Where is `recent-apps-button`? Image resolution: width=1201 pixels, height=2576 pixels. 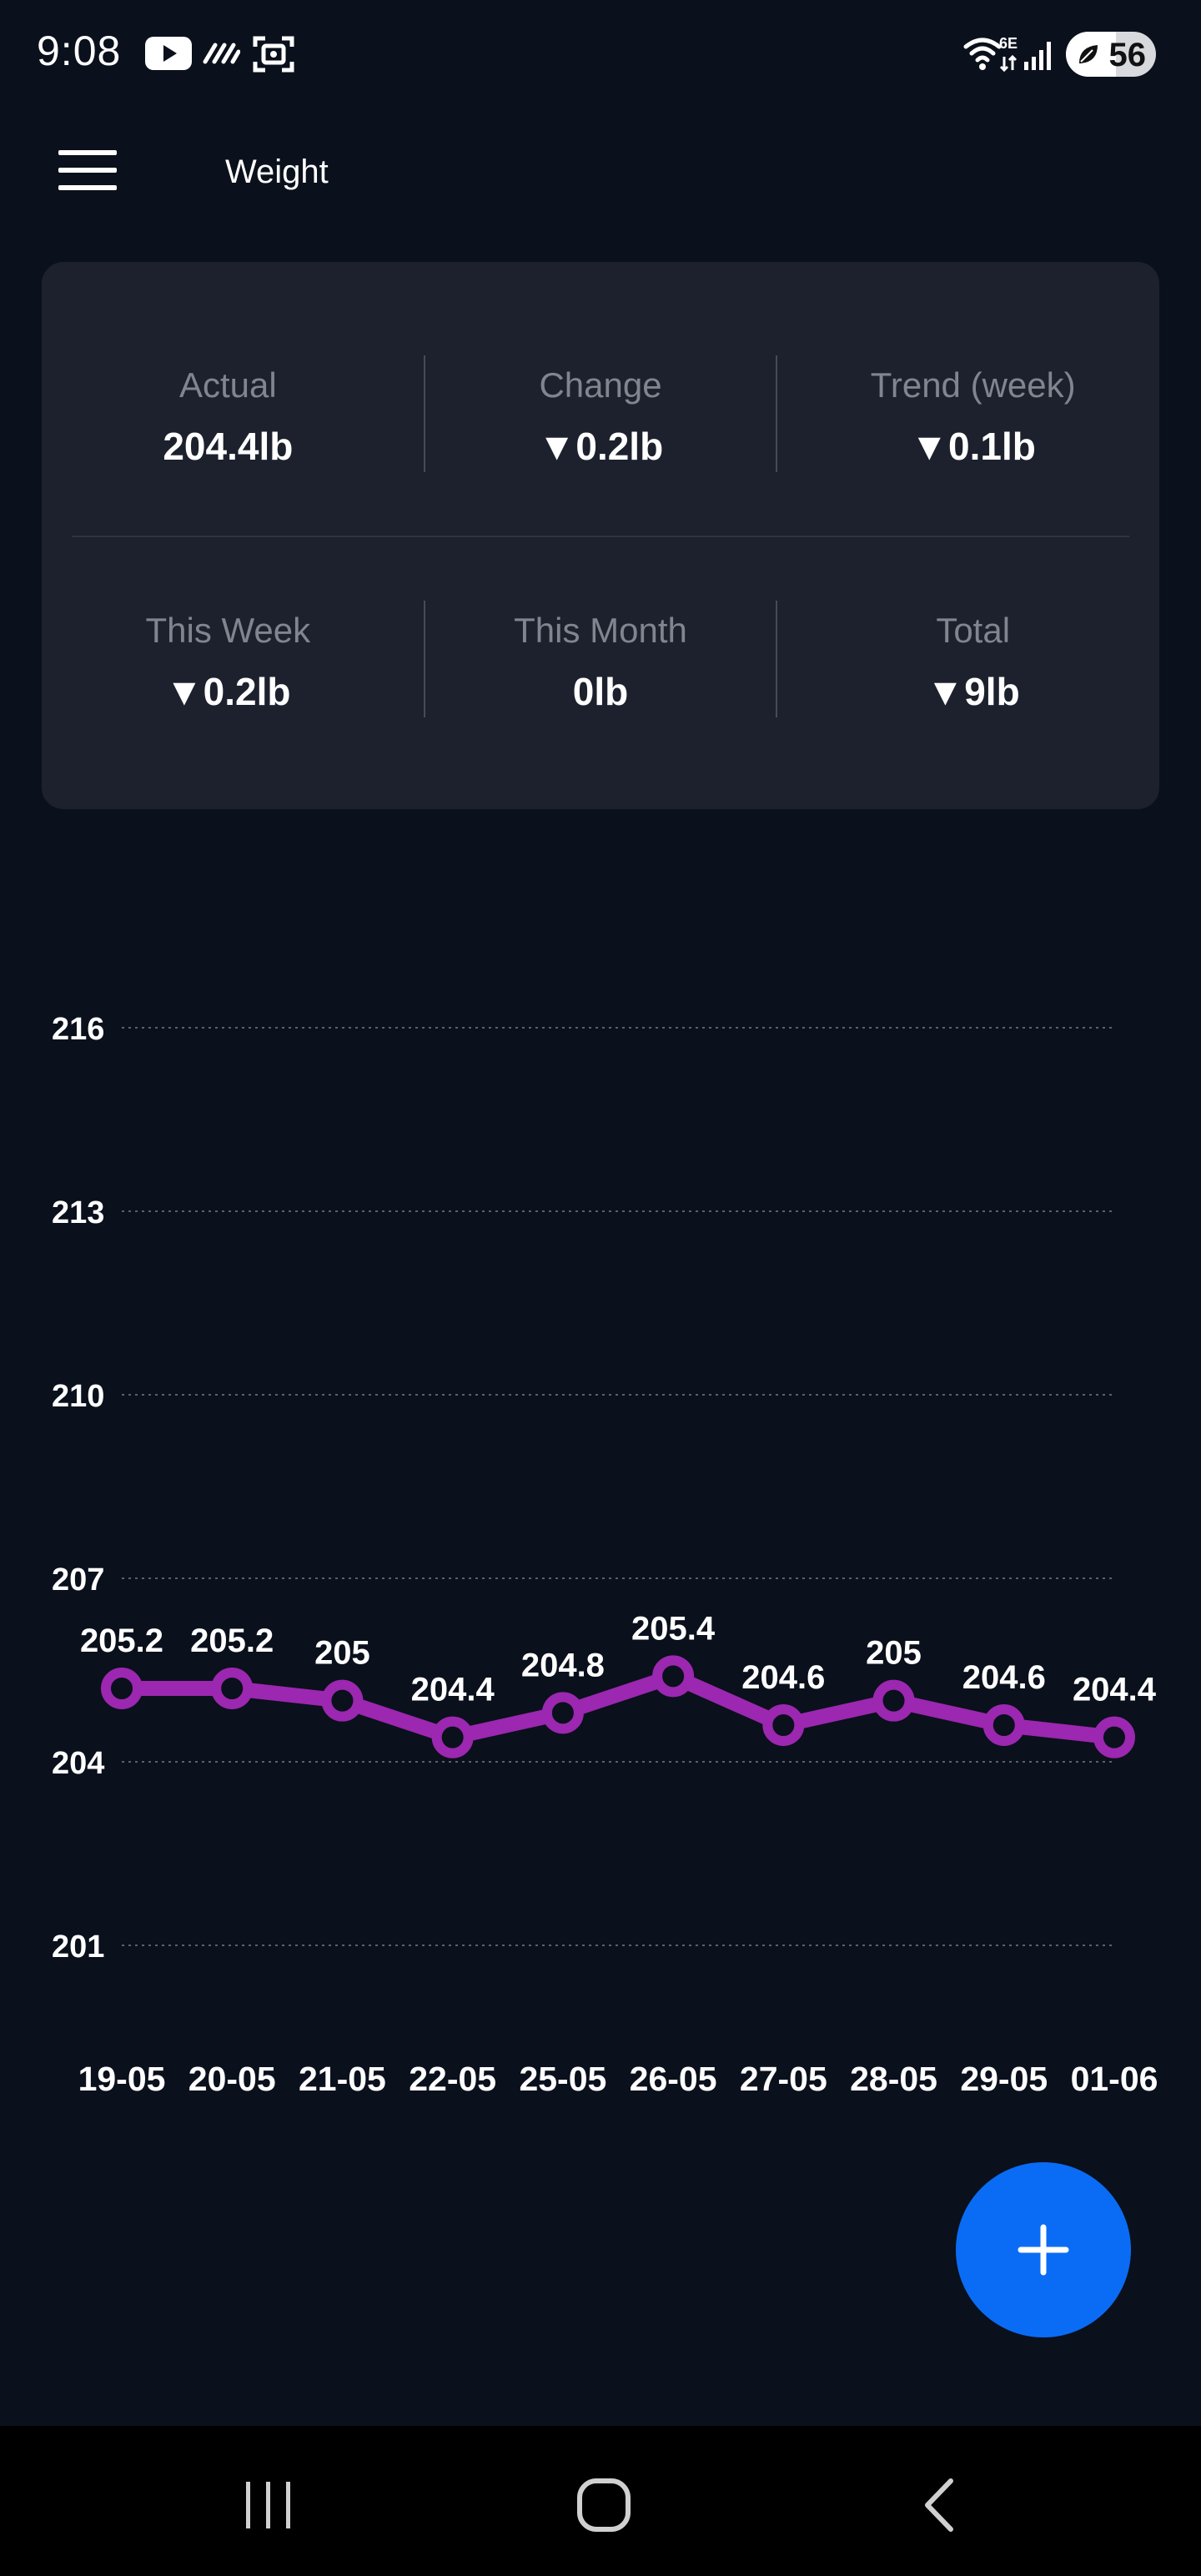
recent-apps-button is located at coordinates (269, 2505).